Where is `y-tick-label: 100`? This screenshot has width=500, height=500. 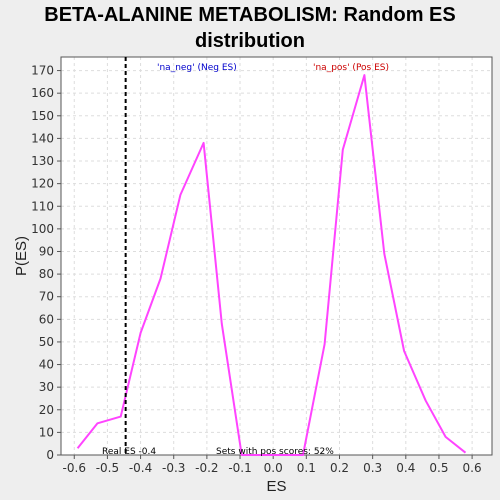
y-tick-label: 100 is located at coordinates (42, 229).